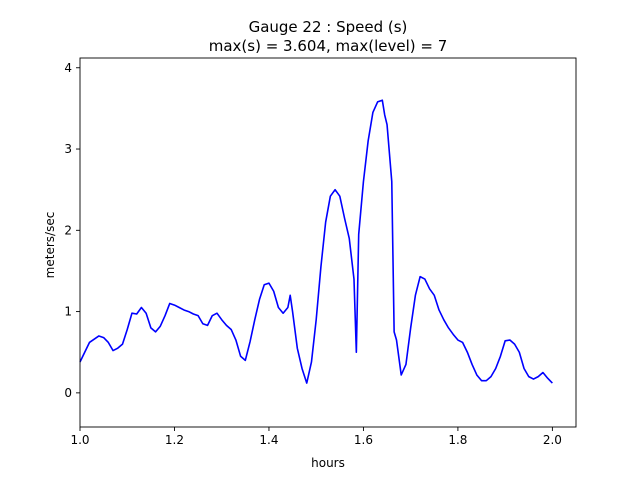 Image resolution: width=640 pixels, height=480 pixels. I want to click on y-tick-label: 1, so click(68, 312).